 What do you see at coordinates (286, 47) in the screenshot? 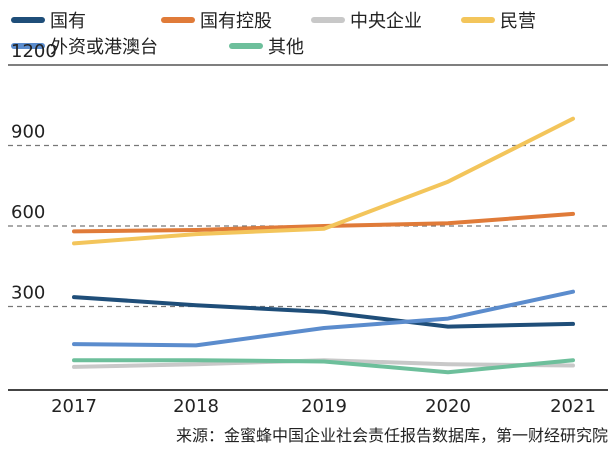
I see `legend-label: 其他` at bounding box center [286, 47].